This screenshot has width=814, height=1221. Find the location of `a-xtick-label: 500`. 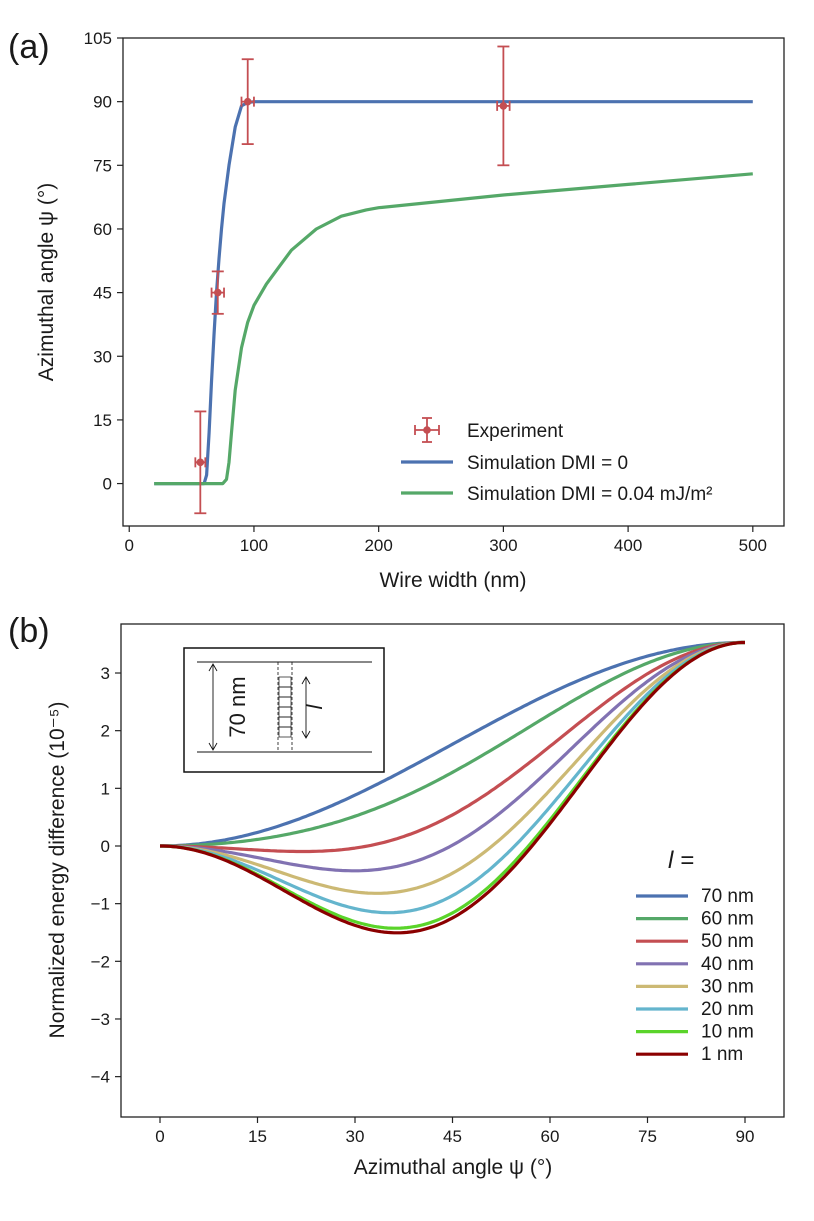

a-xtick-label: 500 is located at coordinates (753, 545).